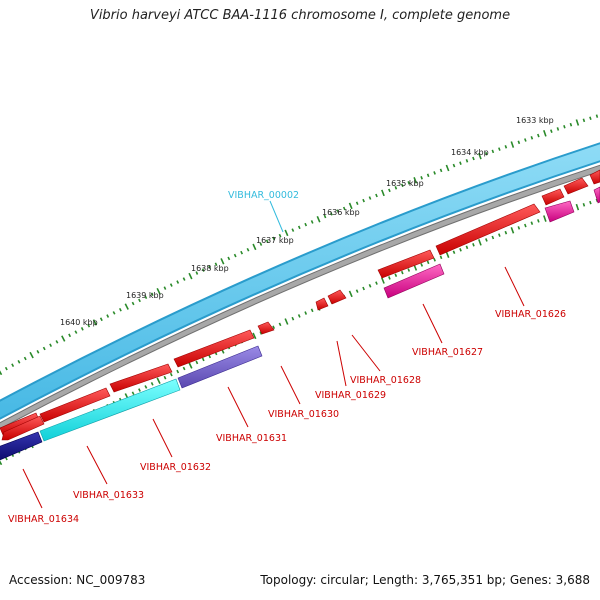 This screenshot has height=600, width=600. What do you see at coordinates (108, 495) in the screenshot?
I see `gene-label: VIBHAR_01633` at bounding box center [108, 495].